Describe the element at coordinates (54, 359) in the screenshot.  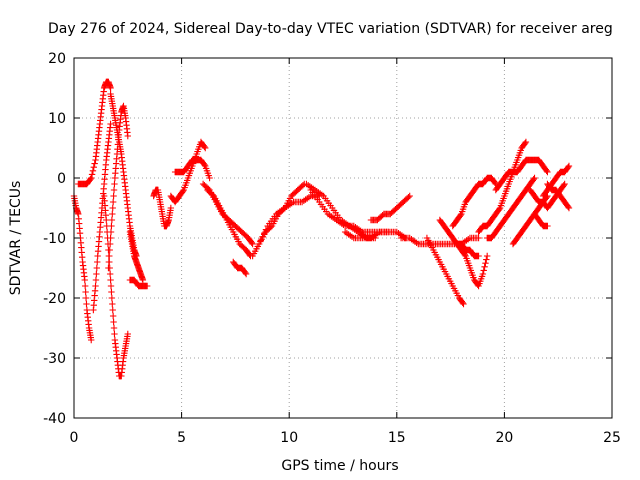
I see `y-tick-label: -30` at that location.